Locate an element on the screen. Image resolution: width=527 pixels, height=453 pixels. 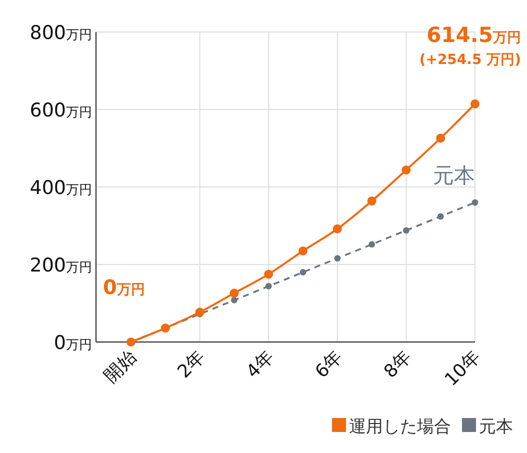
legend-label: 運用した場合 is located at coordinates (400, 427).